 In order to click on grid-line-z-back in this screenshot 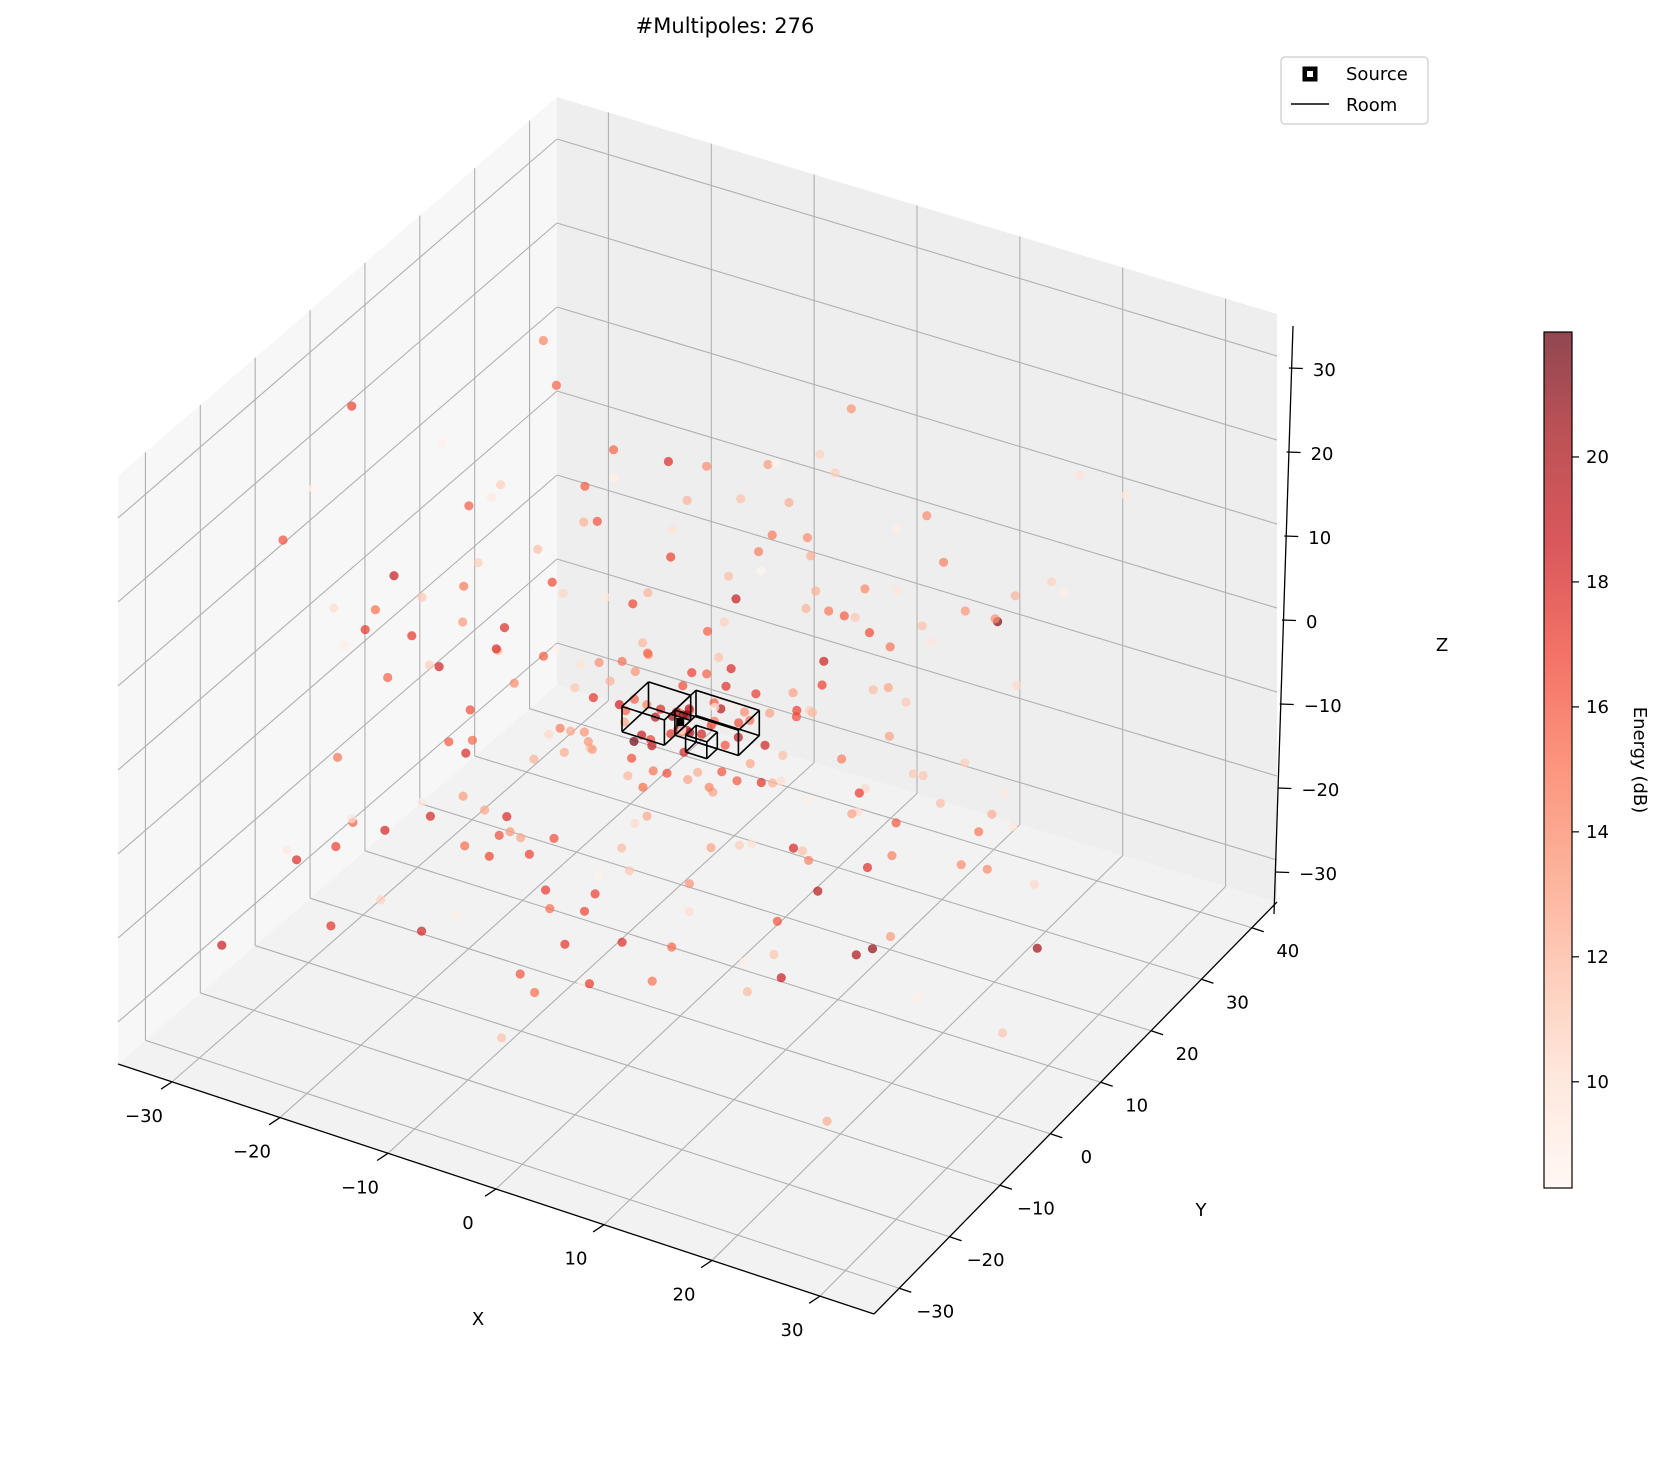, I will do `click(917, 751)`.